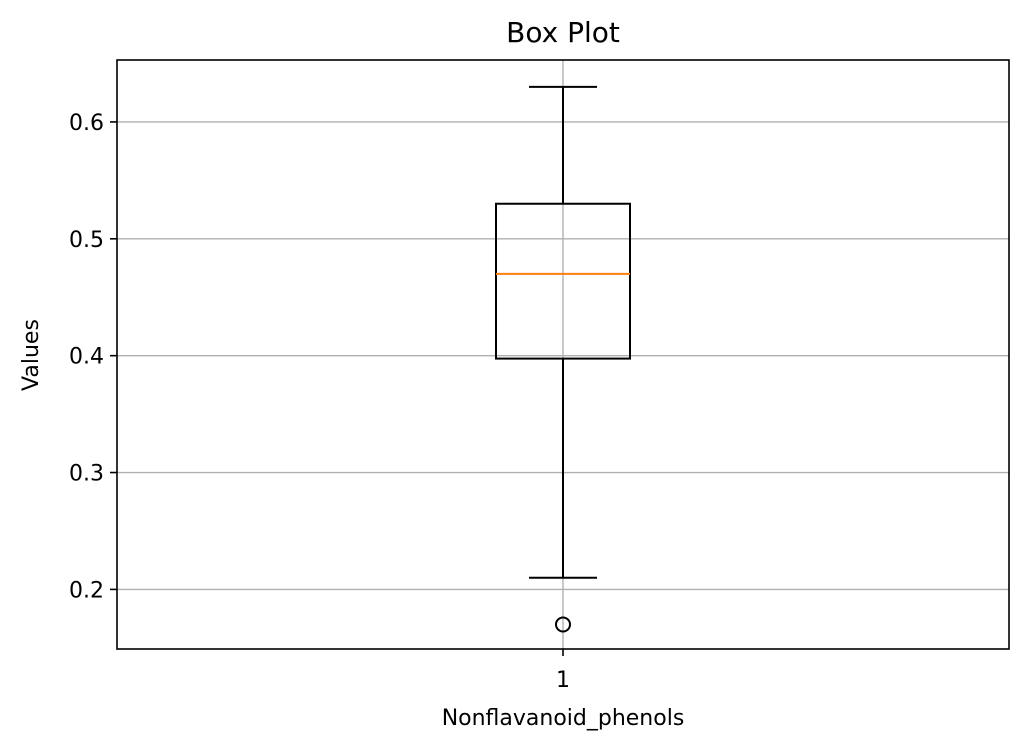 This screenshot has height=751, width=1028. I want to click on x-axis-label: Nonflavanoid_phenols, so click(563, 718).